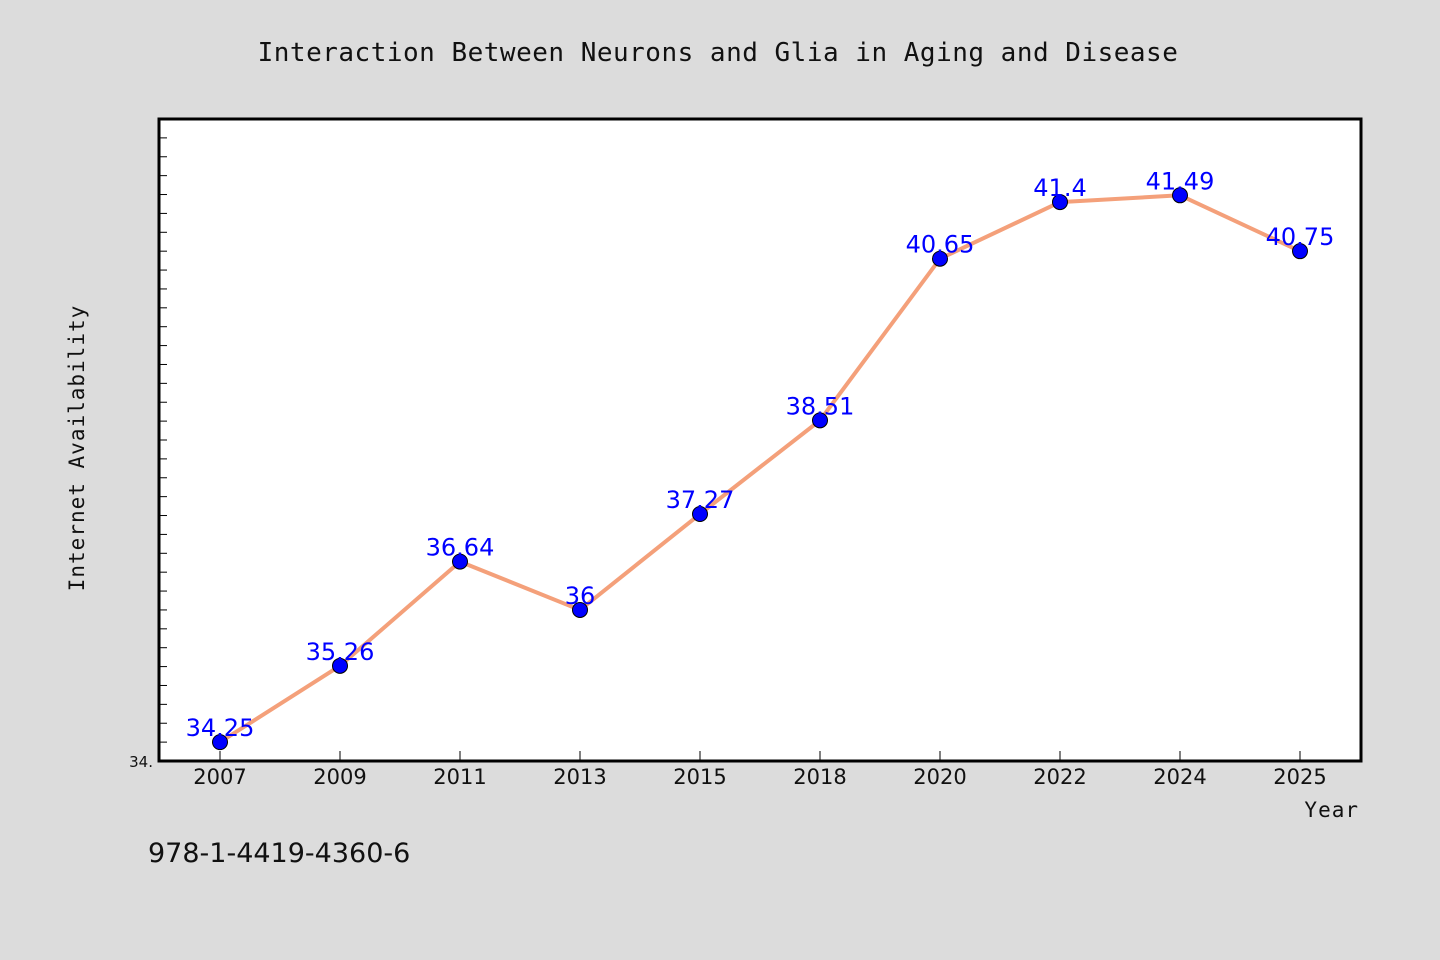  Describe the element at coordinates (220, 728) in the screenshot. I see `data-label: 34.25` at that location.